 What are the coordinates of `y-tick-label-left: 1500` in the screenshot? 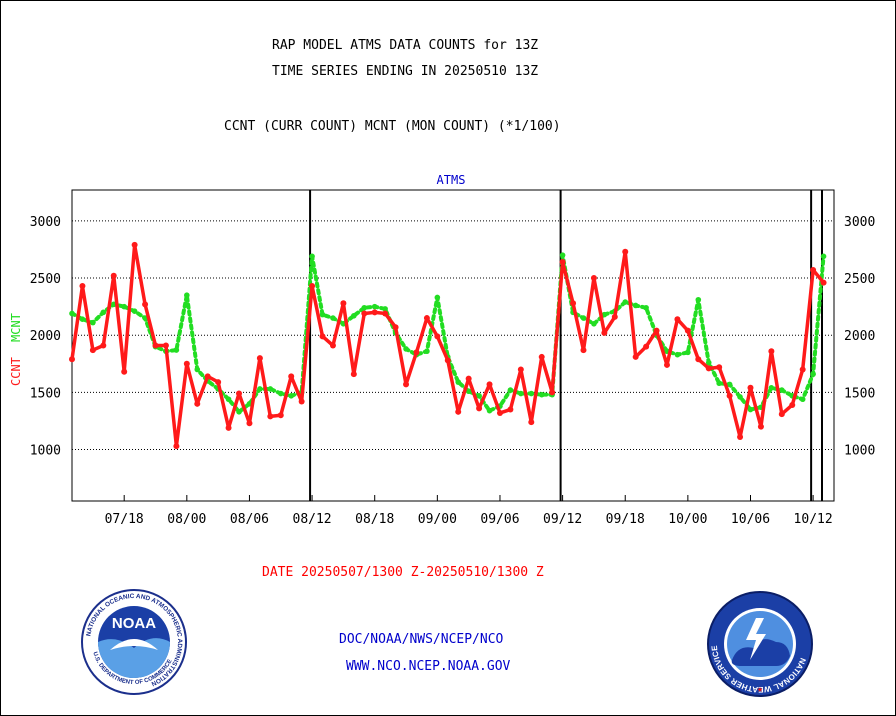 It's located at (45, 393).